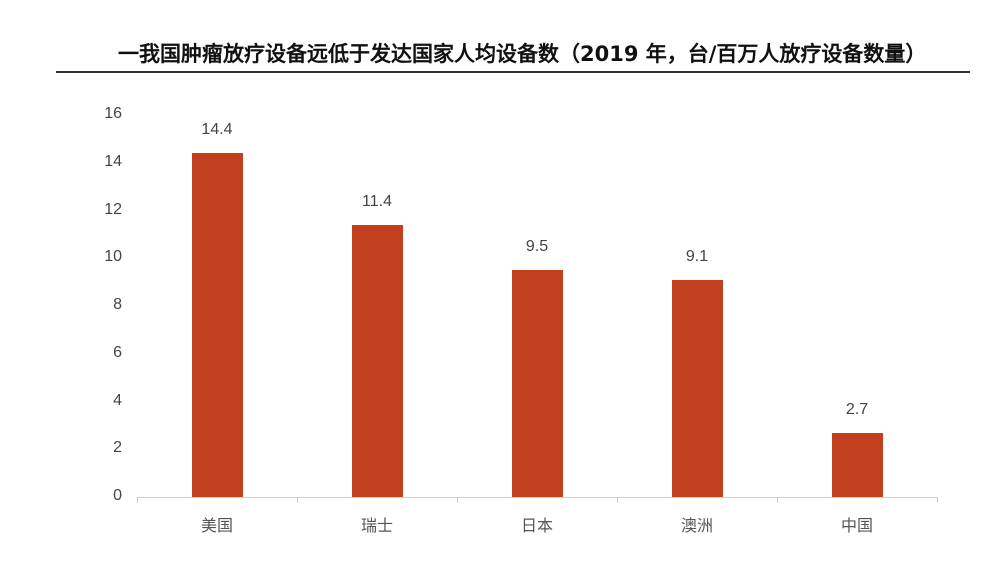  Describe the element at coordinates (513, 72) in the screenshot. I see `title-underline` at that location.